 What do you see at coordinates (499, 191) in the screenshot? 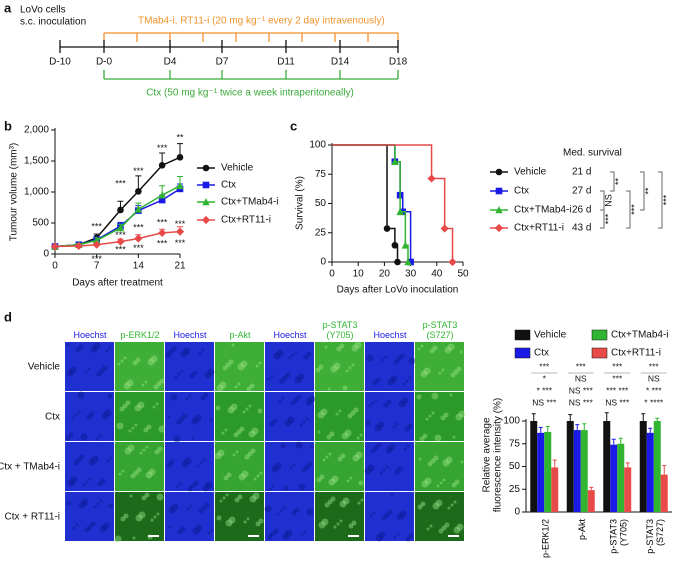
I see `legend-marker` at bounding box center [499, 191].